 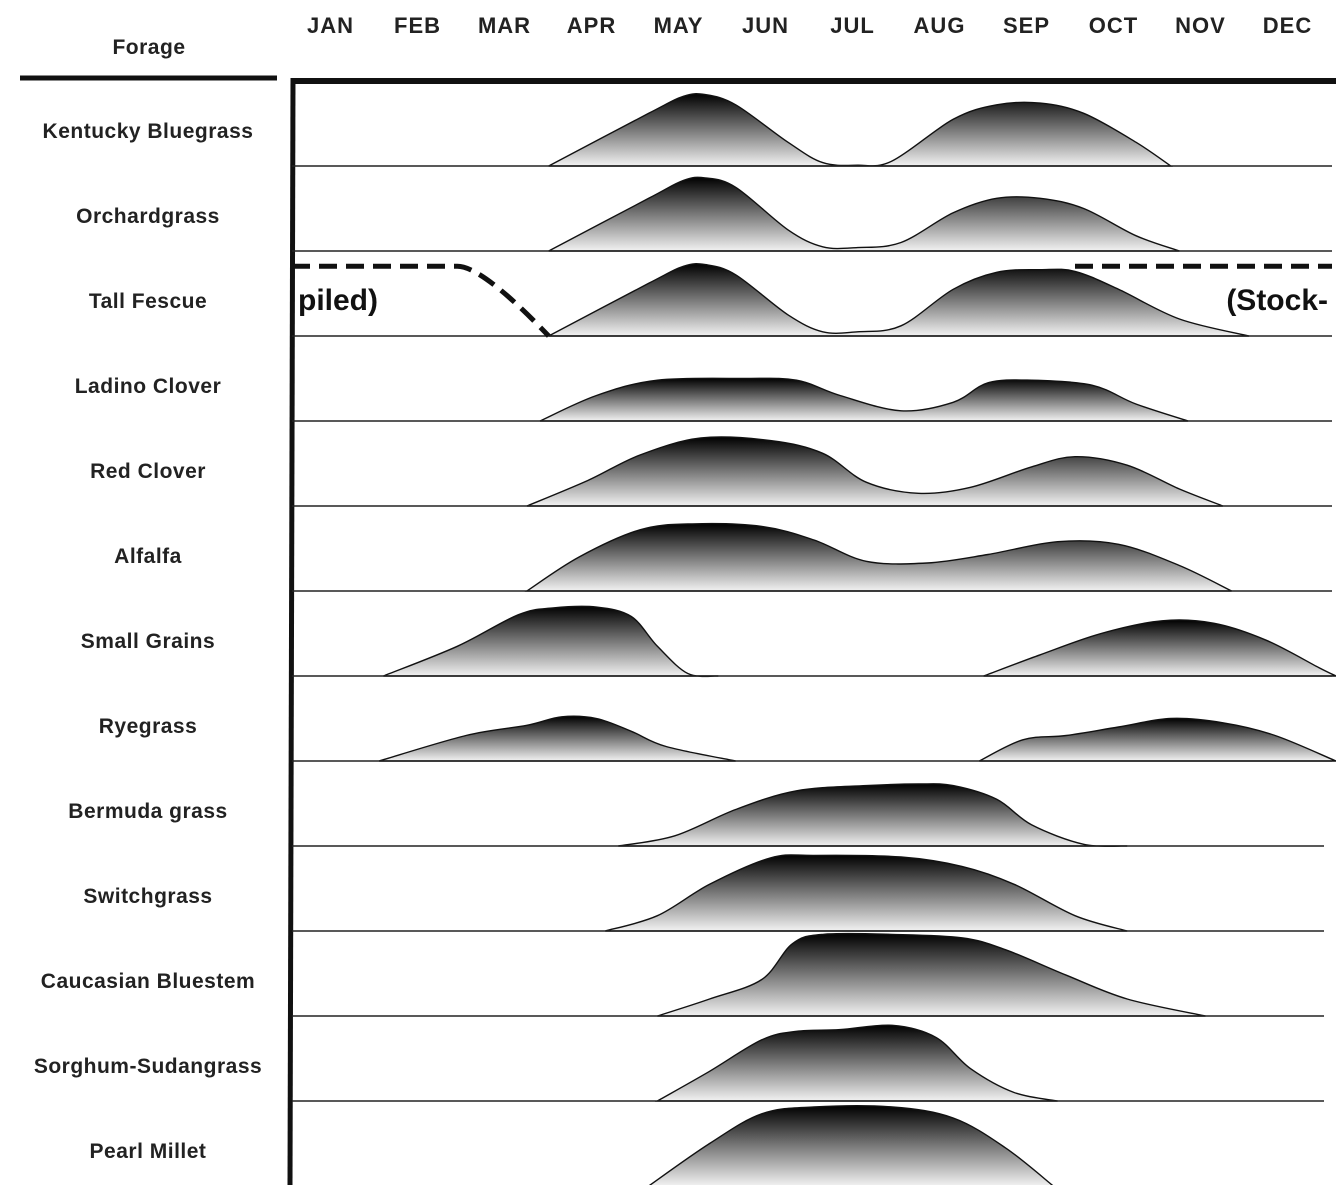 I want to click on forage-row-sorghum-sudangrass: Sorghum-Sudangrass, so click(x=679, y=1063).